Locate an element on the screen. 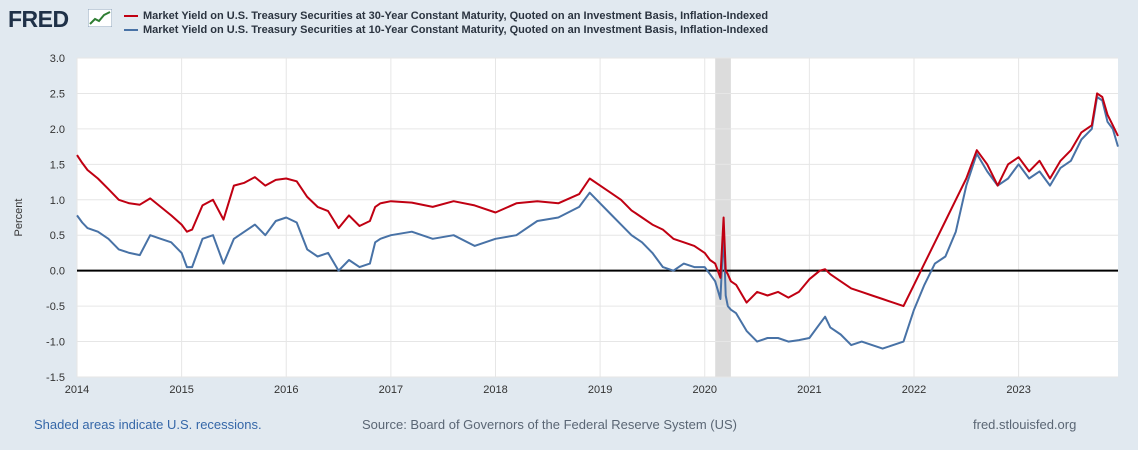 This screenshot has height=450, width=1138. x-tick-label: 2023 is located at coordinates (1018, 390).